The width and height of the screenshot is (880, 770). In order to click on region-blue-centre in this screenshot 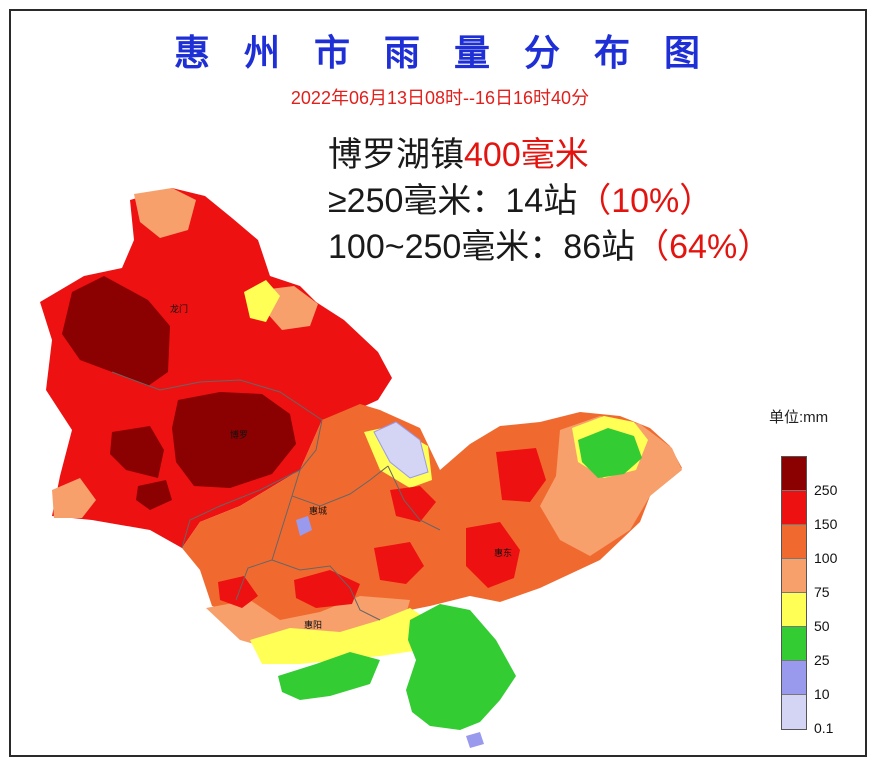, I will do `click(401, 450)`.